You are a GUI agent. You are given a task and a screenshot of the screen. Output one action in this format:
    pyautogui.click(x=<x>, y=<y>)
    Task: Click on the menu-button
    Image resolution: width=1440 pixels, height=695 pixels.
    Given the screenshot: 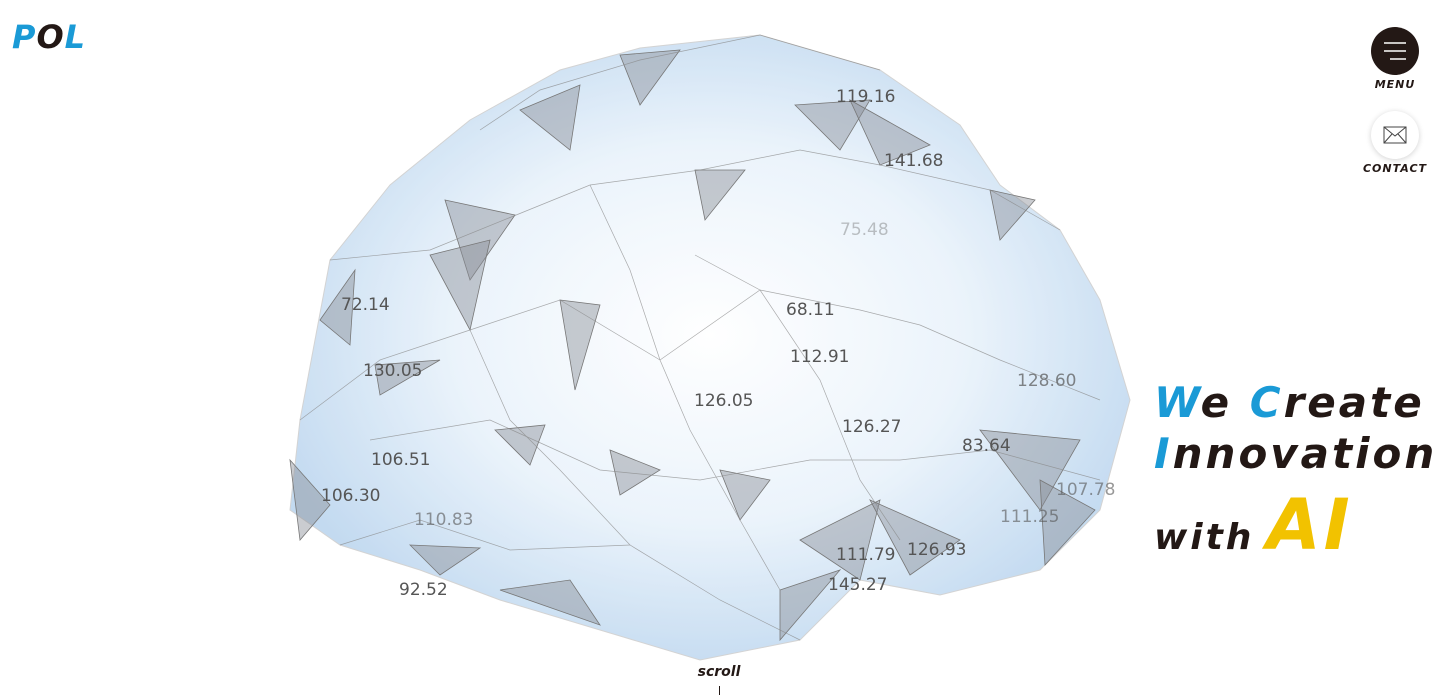 What is the action you would take?
    pyautogui.click(x=1395, y=51)
    